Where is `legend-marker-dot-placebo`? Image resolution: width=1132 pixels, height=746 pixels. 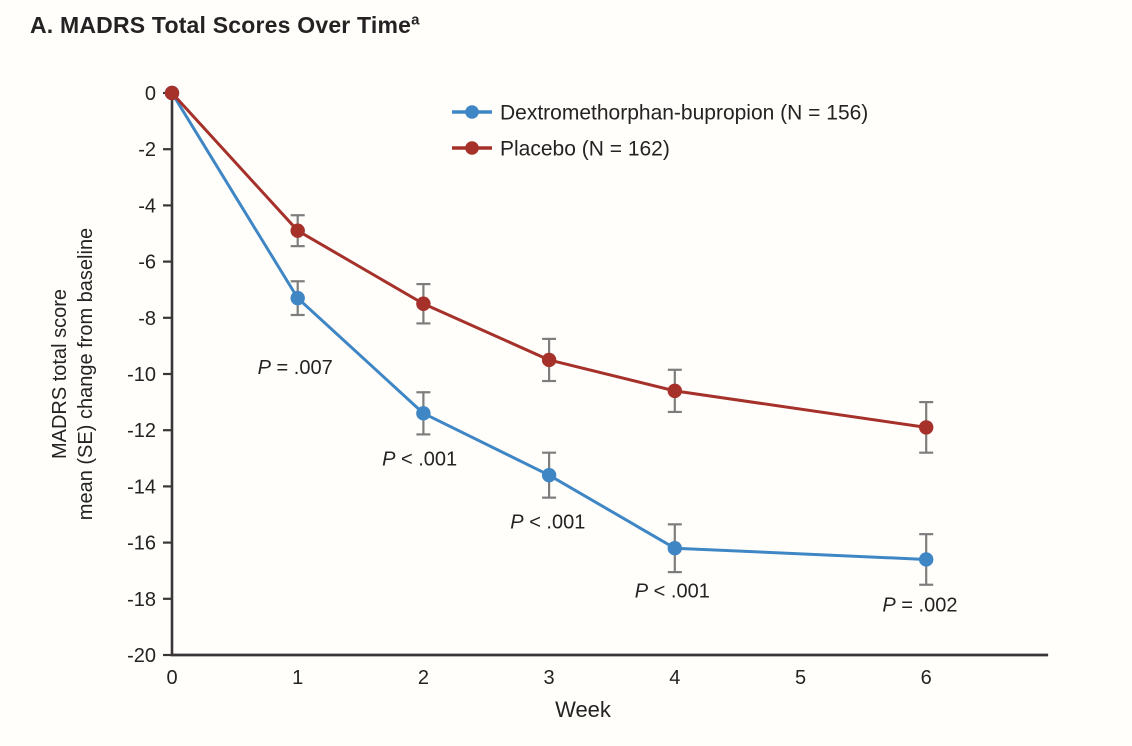
legend-marker-dot-placebo is located at coordinates (472, 148).